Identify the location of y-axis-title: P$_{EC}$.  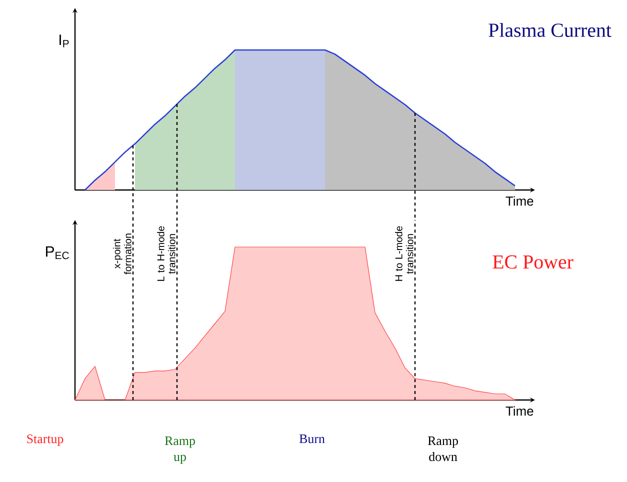
(57, 253).